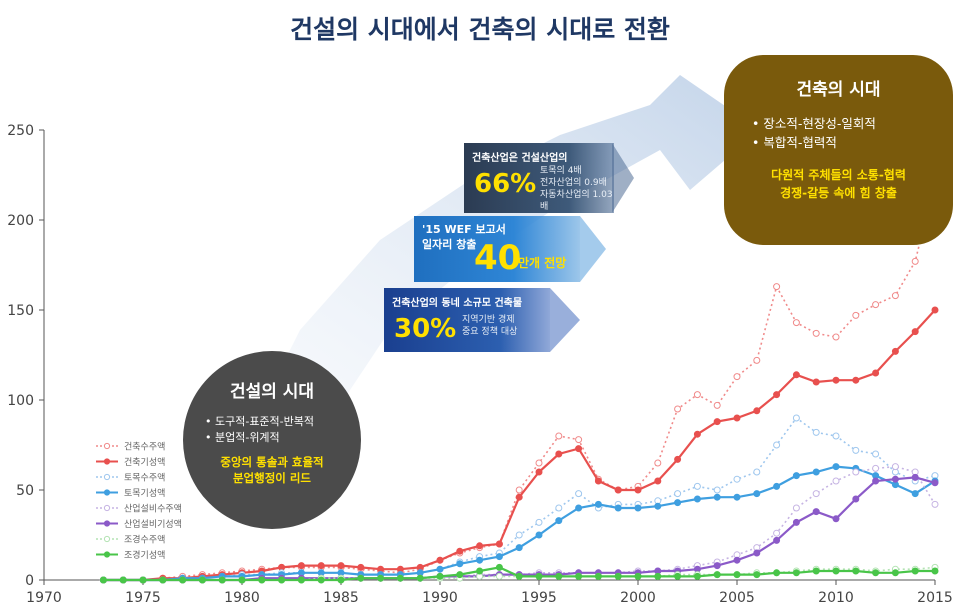 The height and width of the screenshot is (612, 960). Describe the element at coordinates (542, 263) in the screenshot. I see `callout-wef-unit: 만개 전망` at that location.